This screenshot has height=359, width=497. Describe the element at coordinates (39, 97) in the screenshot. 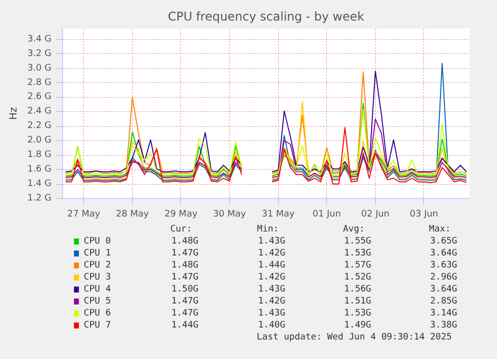

I see `y-tick-label: 2.6 G` at that location.